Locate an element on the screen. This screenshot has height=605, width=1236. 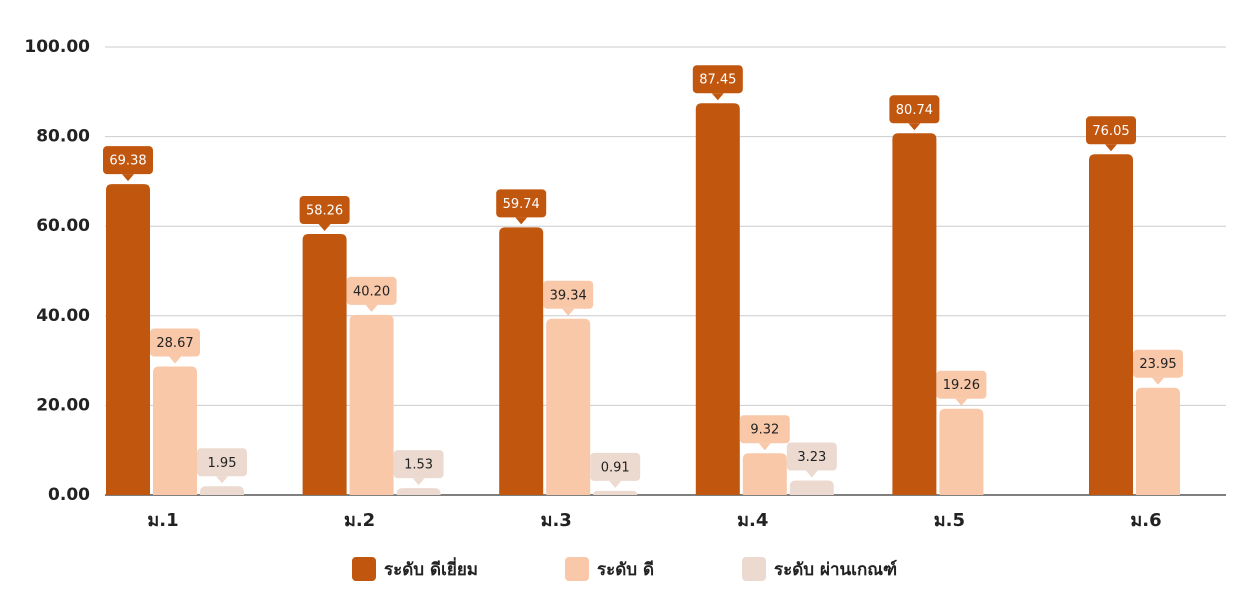
legend-label: ระดับ ดี is located at coordinates (625, 569).